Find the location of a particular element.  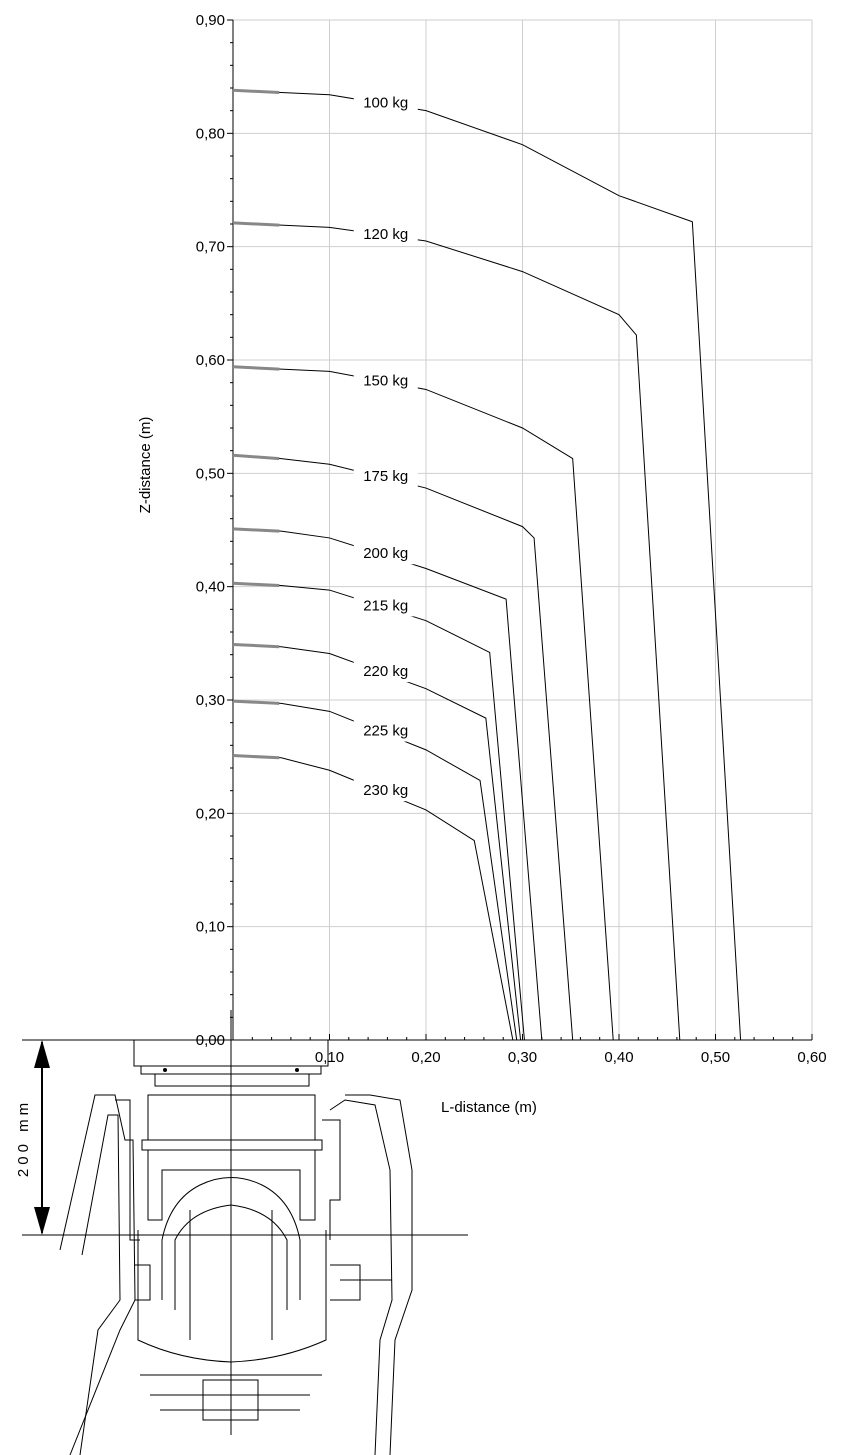

dimension-label: 200 mm is located at coordinates (23, 1138).